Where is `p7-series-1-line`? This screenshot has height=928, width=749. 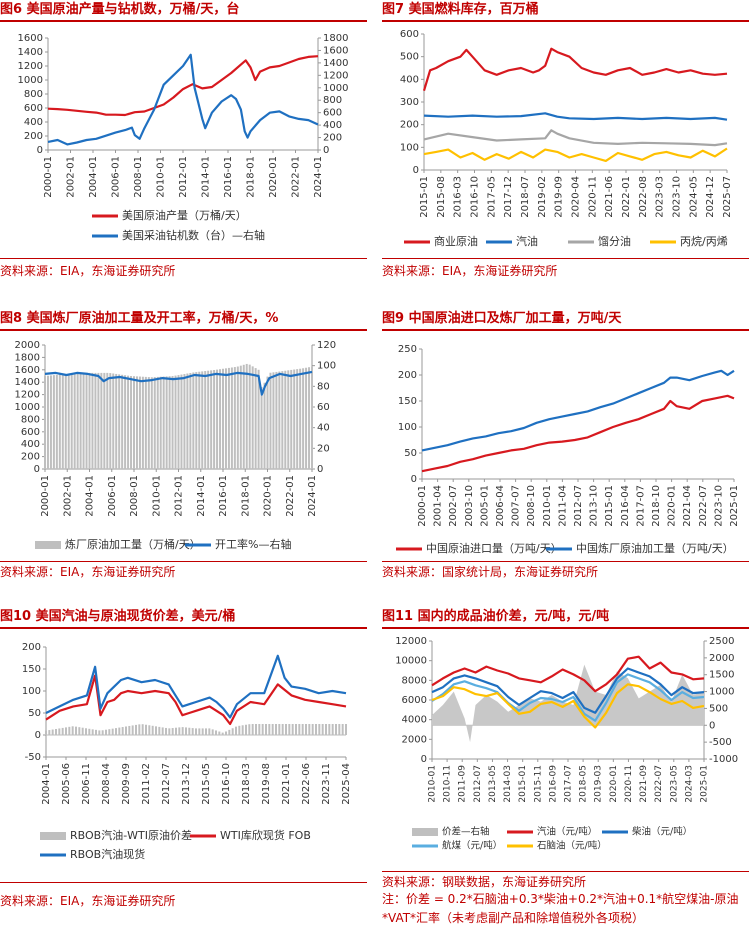 p7-series-1-line is located at coordinates (575, 116).